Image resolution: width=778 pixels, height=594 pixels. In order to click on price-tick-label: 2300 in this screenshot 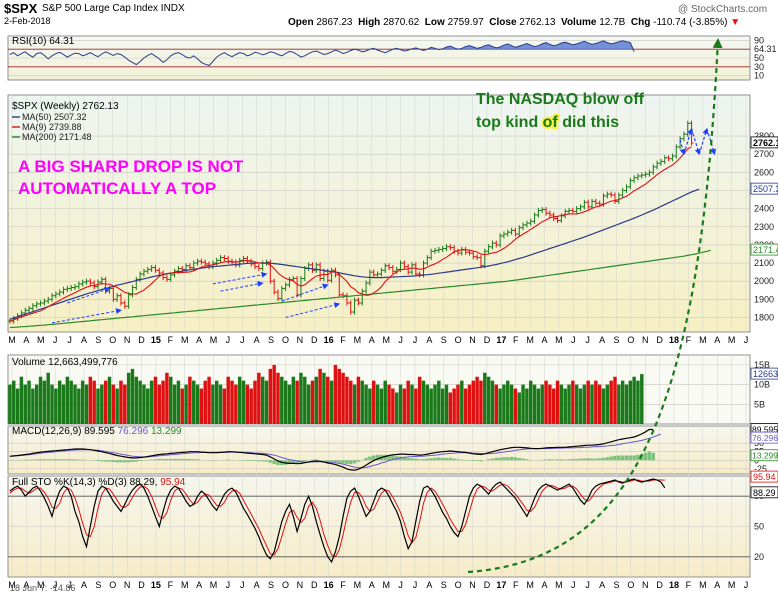, I will do `click(764, 227)`.